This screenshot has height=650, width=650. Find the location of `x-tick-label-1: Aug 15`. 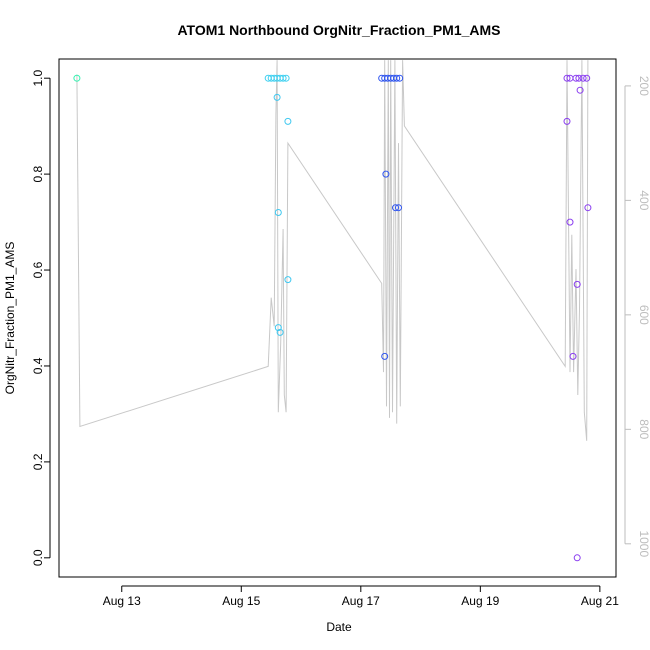

x-tick-label-1: Aug 15 is located at coordinates (241, 601).